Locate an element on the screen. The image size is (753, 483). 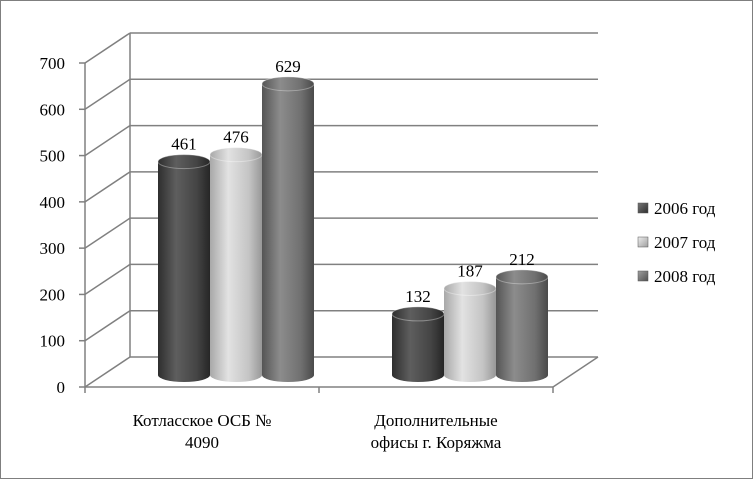
floor-edge is located at coordinates (575, 372).